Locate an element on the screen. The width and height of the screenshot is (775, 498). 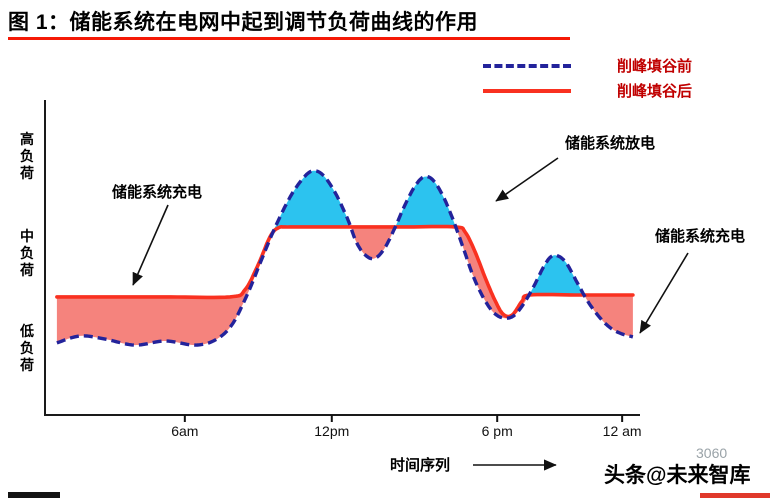
annotation-discharge: 储能系统放电 is located at coordinates (610, 143).